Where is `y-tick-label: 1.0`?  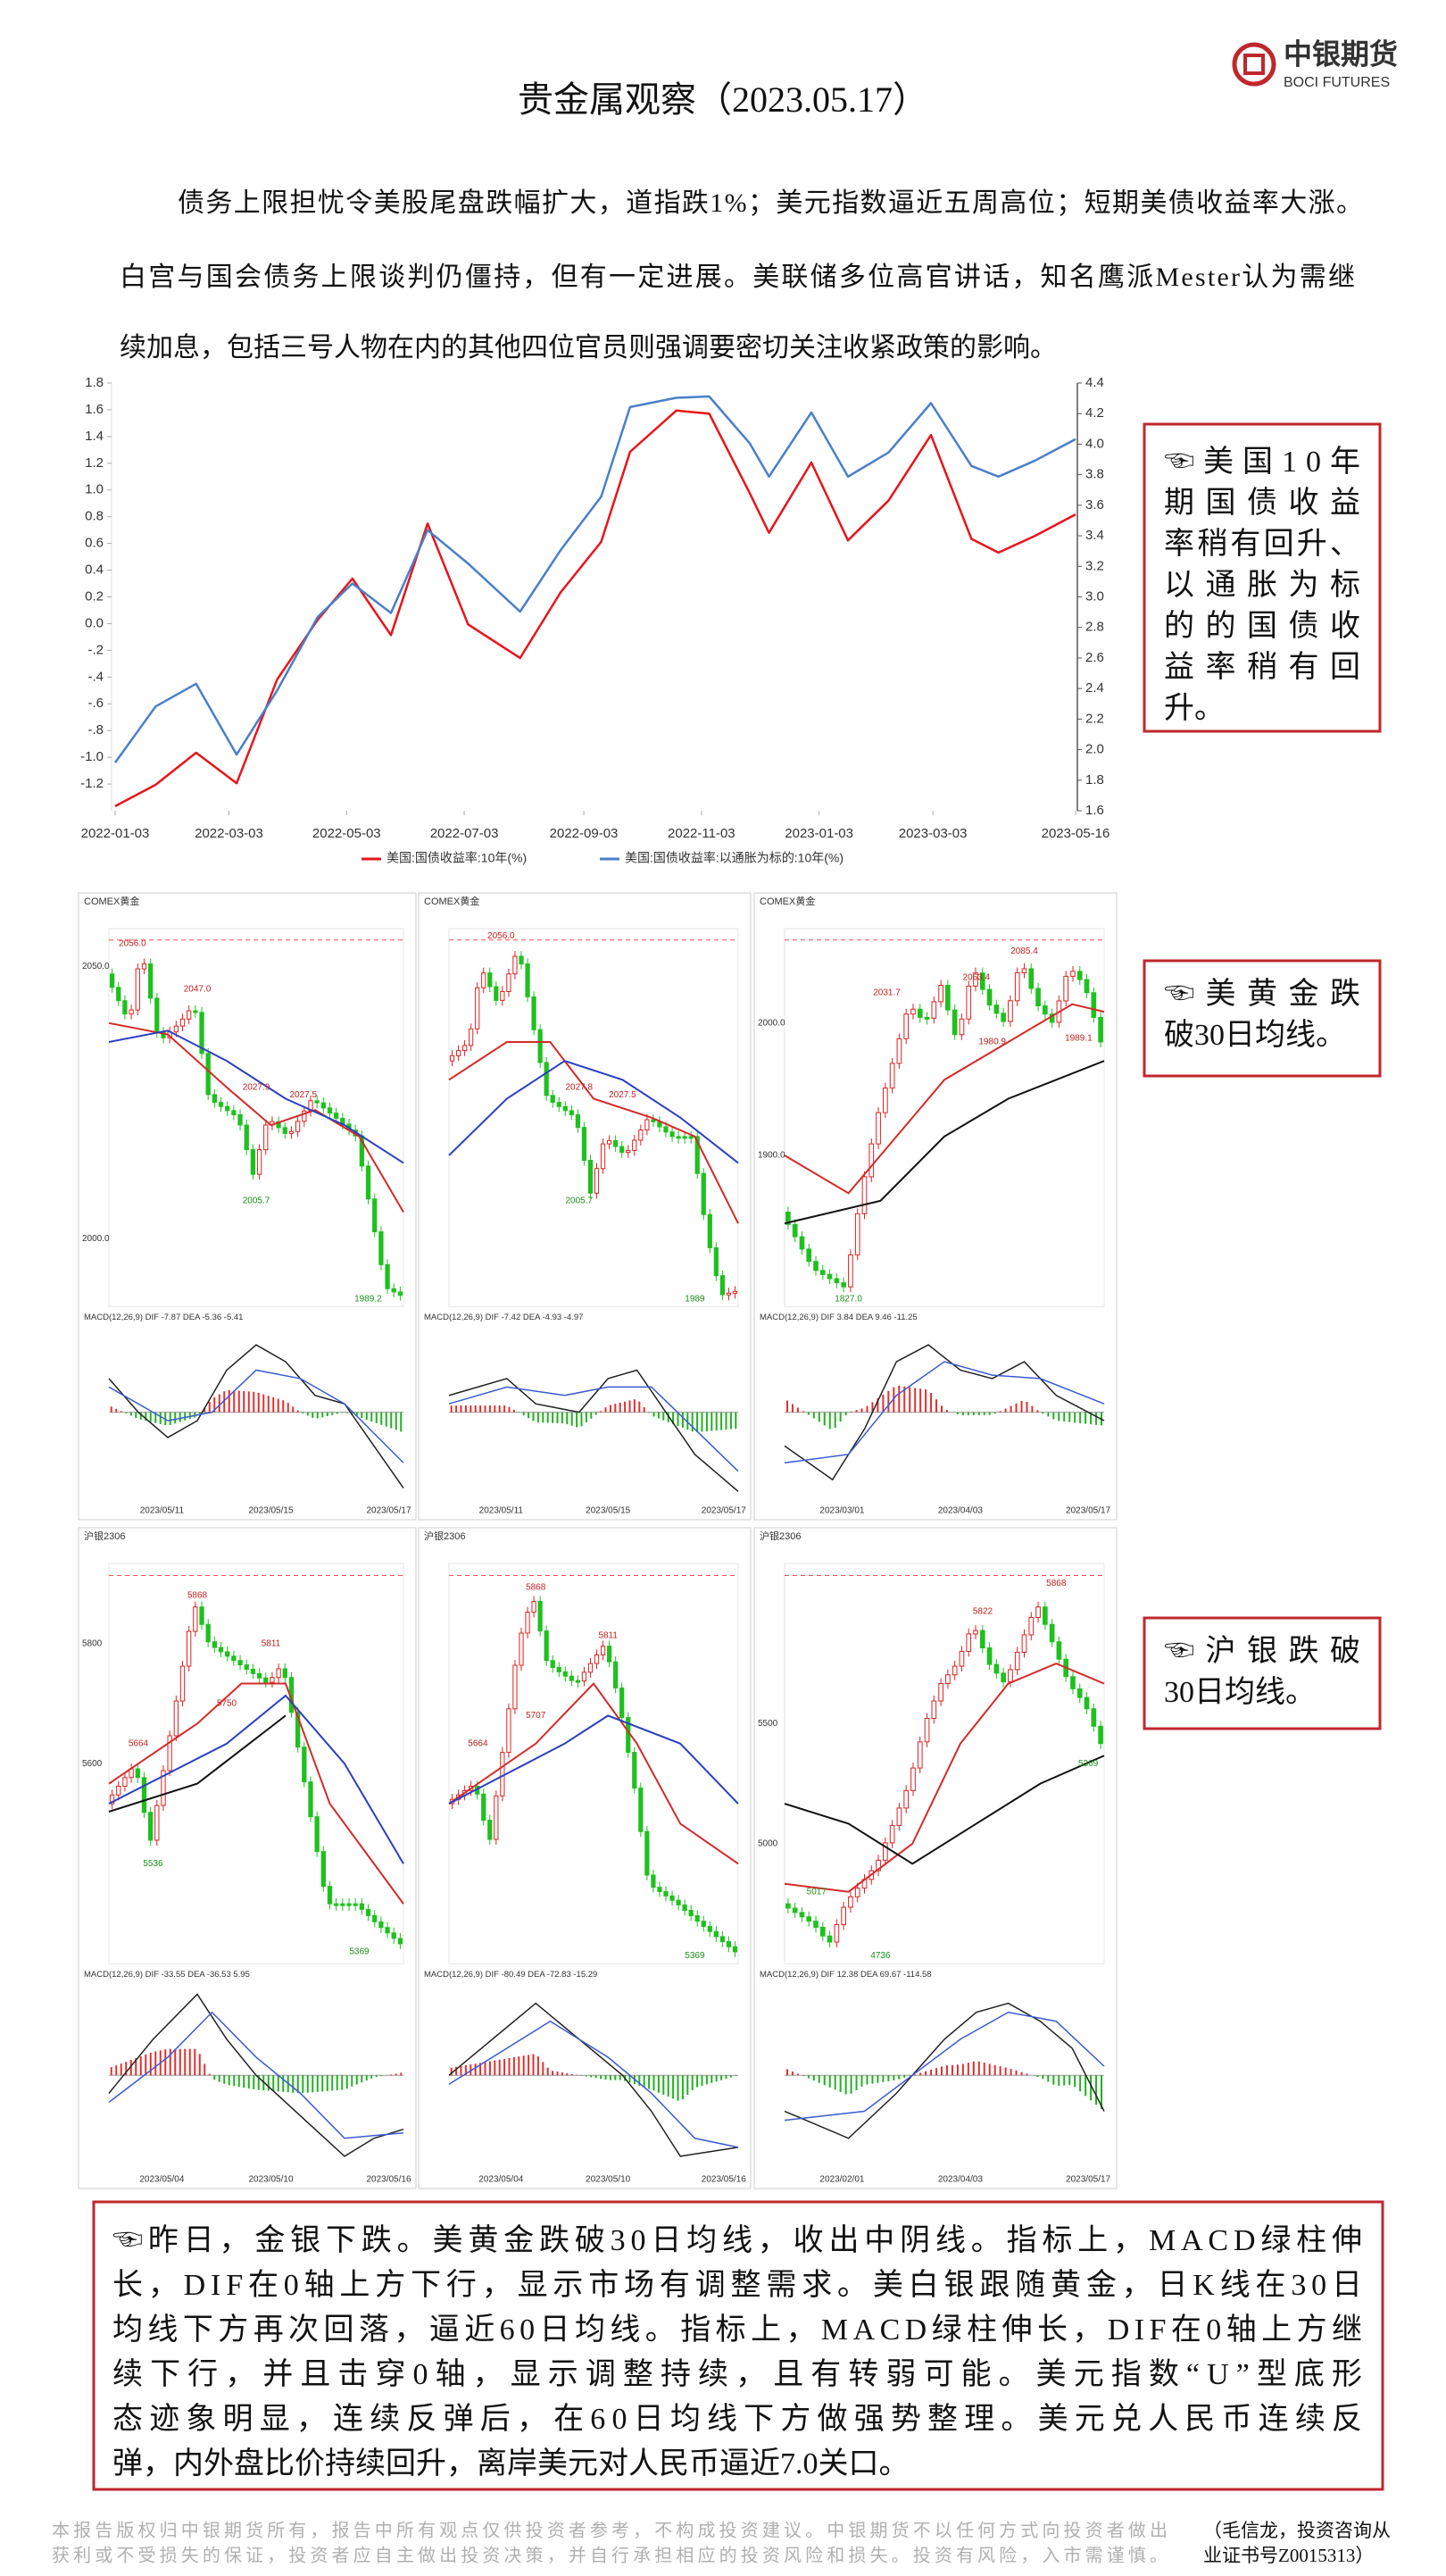
y-tick-label: 1.0 is located at coordinates (94, 489).